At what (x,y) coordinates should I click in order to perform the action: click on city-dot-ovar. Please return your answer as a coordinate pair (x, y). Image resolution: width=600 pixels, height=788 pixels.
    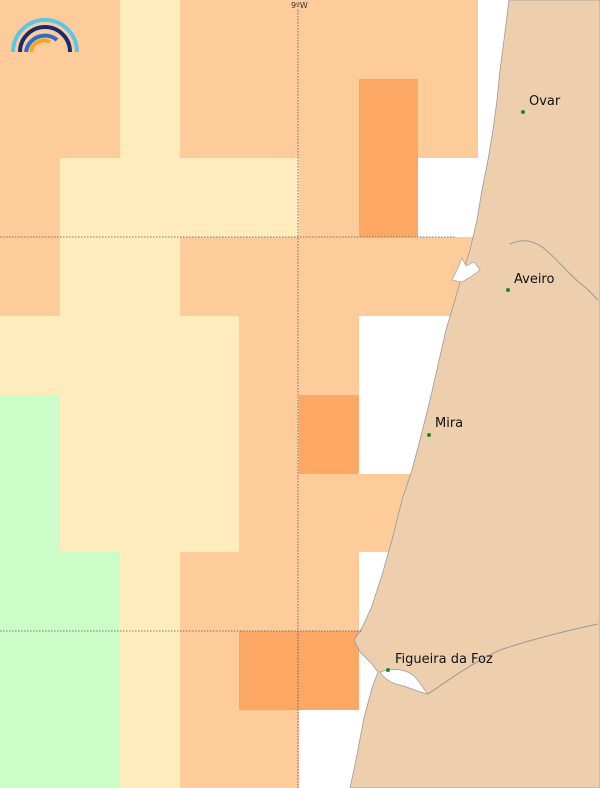
    Looking at the image, I should click on (523, 112).